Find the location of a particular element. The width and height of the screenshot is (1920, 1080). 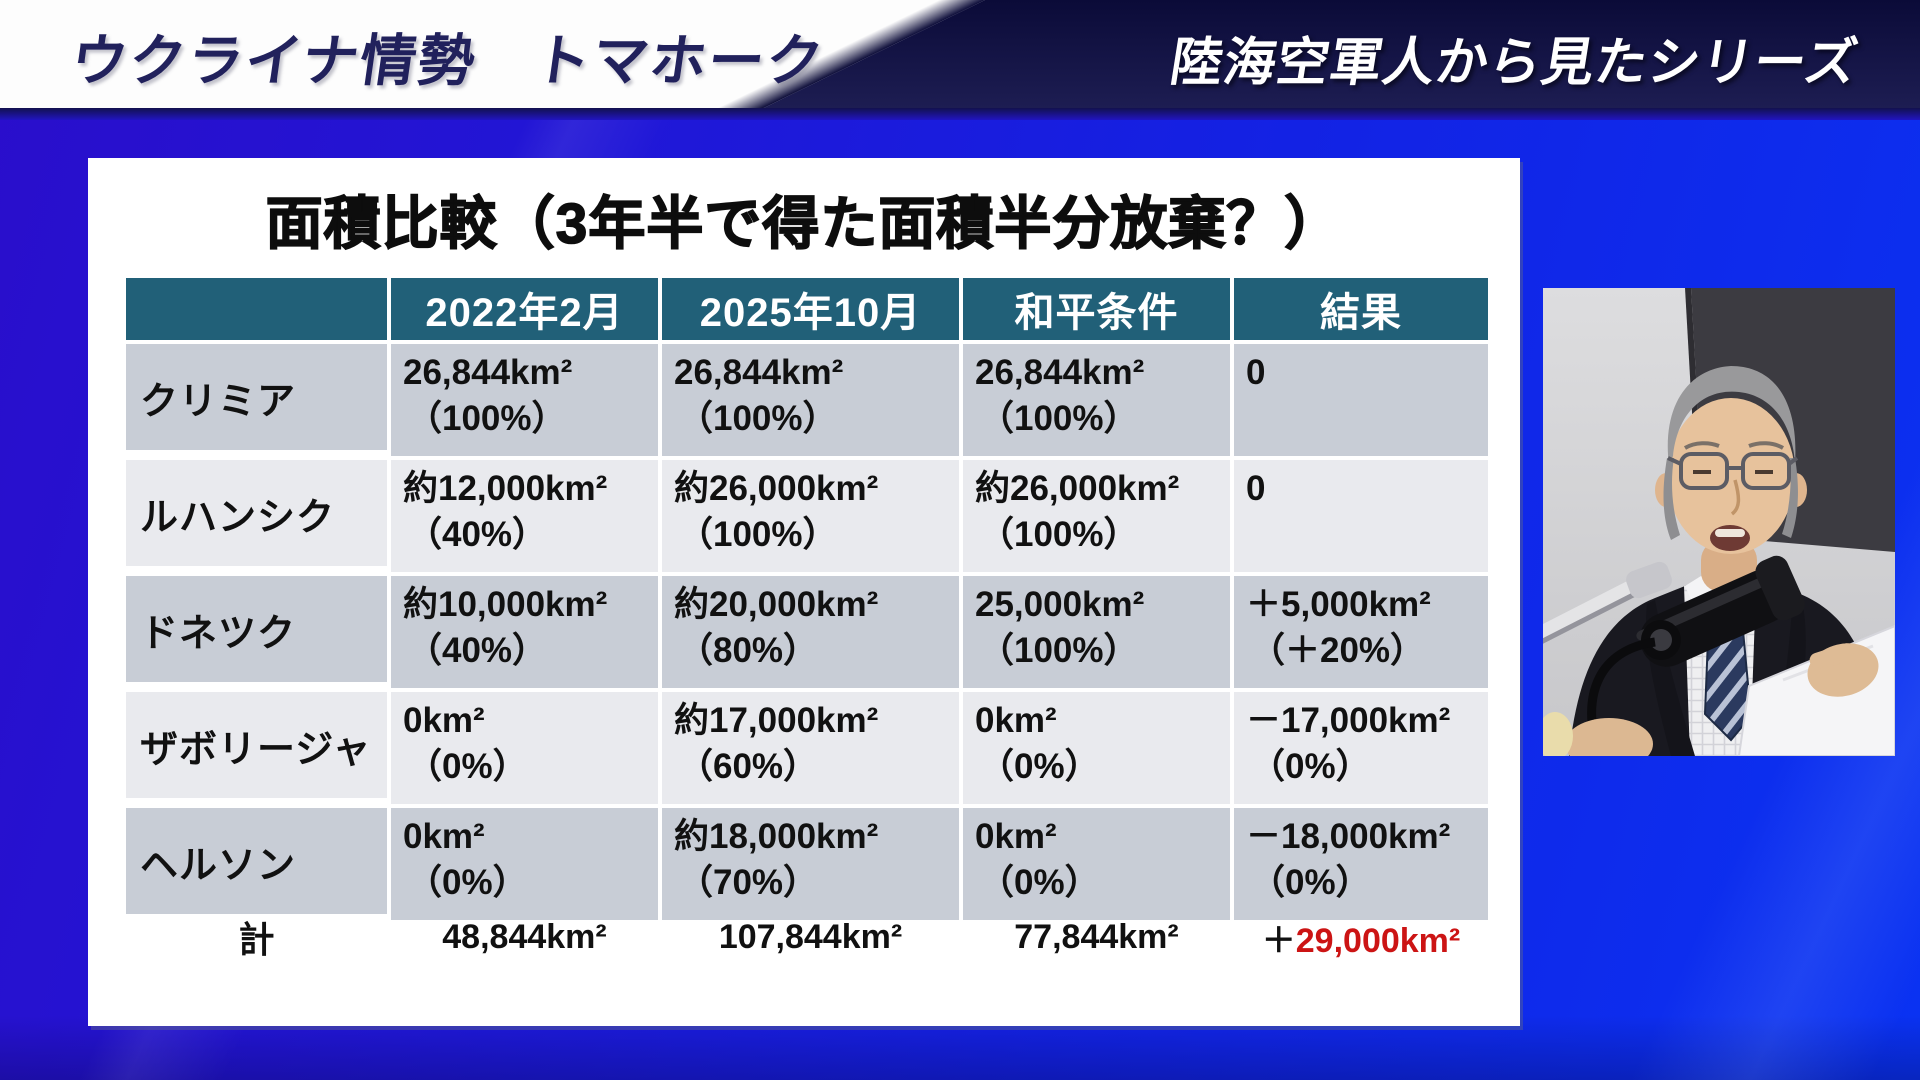

cell-value: 約12,000km² is located at coordinates (505, 488).